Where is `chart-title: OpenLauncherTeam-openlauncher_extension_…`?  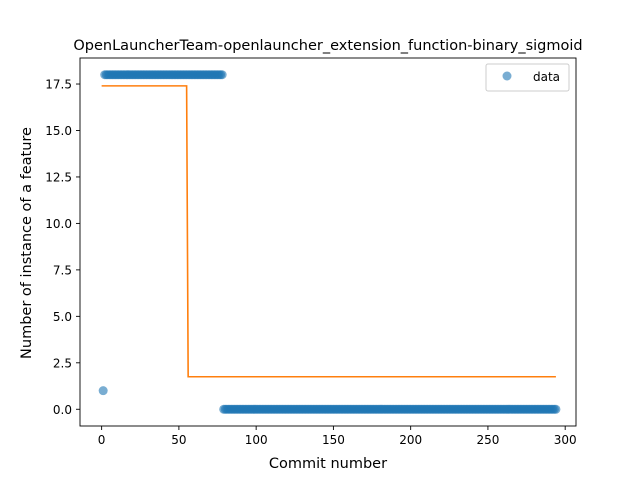 chart-title: OpenLauncherTeam-openlauncher_extension_… is located at coordinates (327, 46).